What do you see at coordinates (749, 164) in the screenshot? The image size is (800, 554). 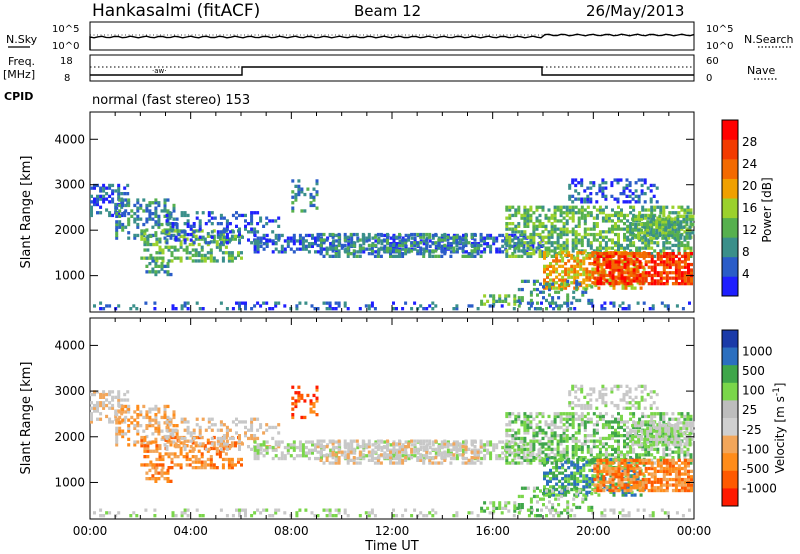 I see `power-colorbar-tick: 24` at bounding box center [749, 164].